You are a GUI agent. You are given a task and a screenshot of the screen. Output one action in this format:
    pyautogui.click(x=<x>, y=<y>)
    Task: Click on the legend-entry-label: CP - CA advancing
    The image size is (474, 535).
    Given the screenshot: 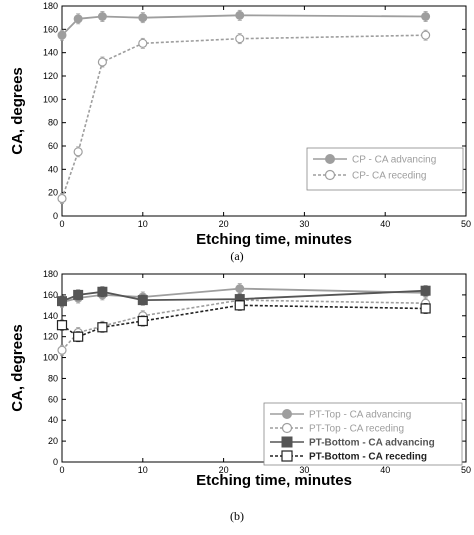 What is the action you would take?
    pyautogui.click(x=394, y=160)
    